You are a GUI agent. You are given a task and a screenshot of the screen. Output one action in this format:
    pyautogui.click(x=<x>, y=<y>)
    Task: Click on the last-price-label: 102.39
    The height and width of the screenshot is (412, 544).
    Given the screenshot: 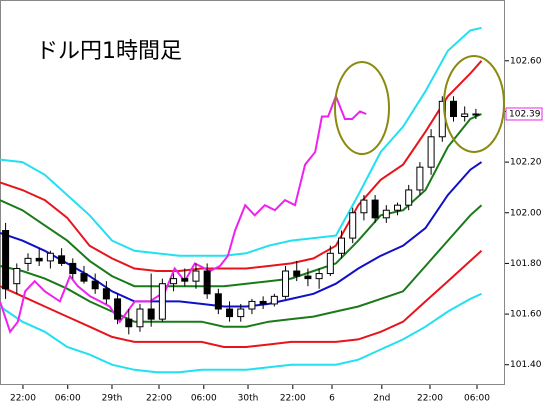 What is the action you would take?
    pyautogui.click(x=525, y=114)
    